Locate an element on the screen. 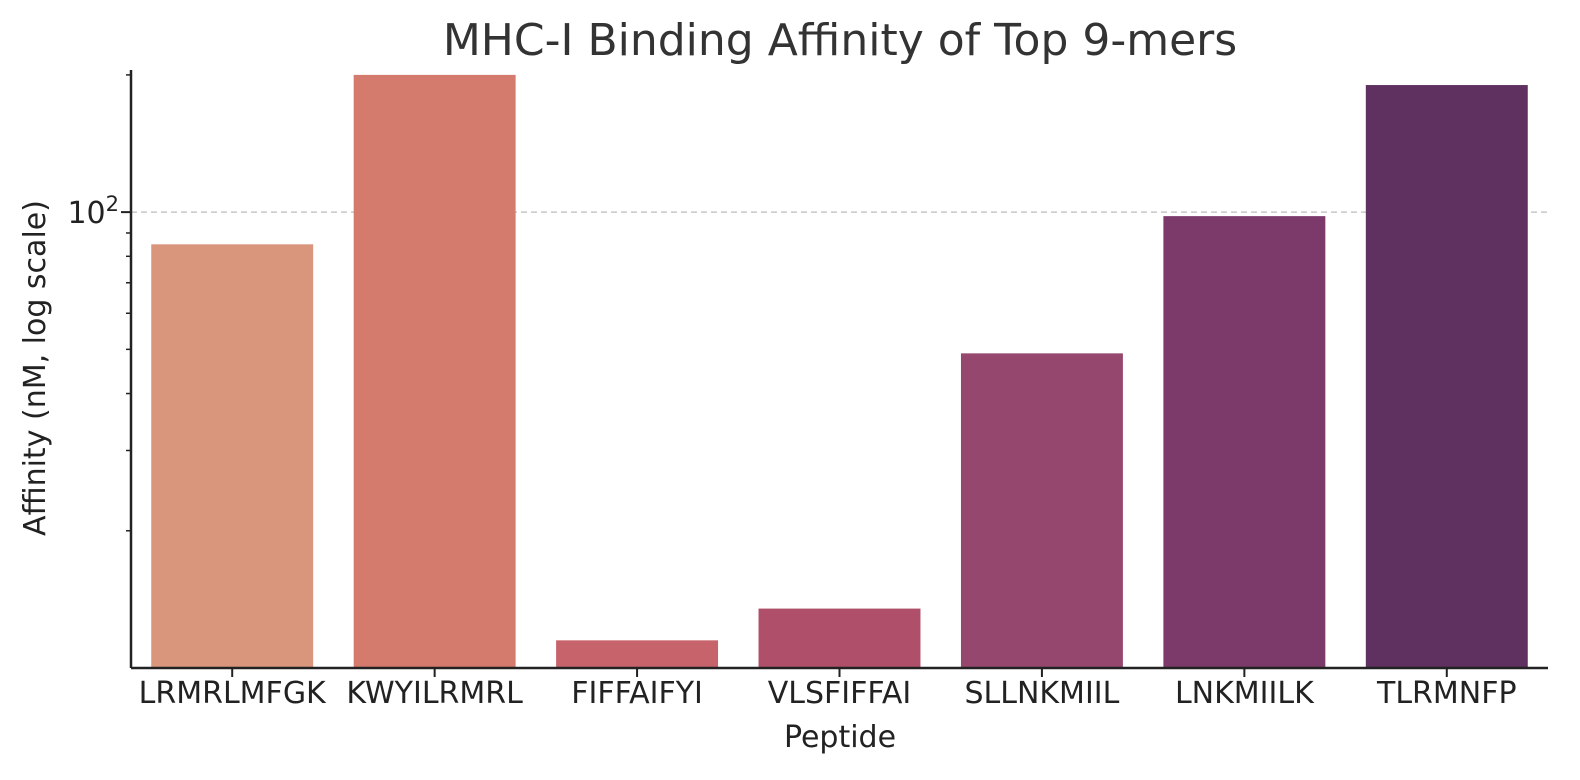 This screenshot has width=1580, height=780. y-ticks: 102 is located at coordinates (99, 303).